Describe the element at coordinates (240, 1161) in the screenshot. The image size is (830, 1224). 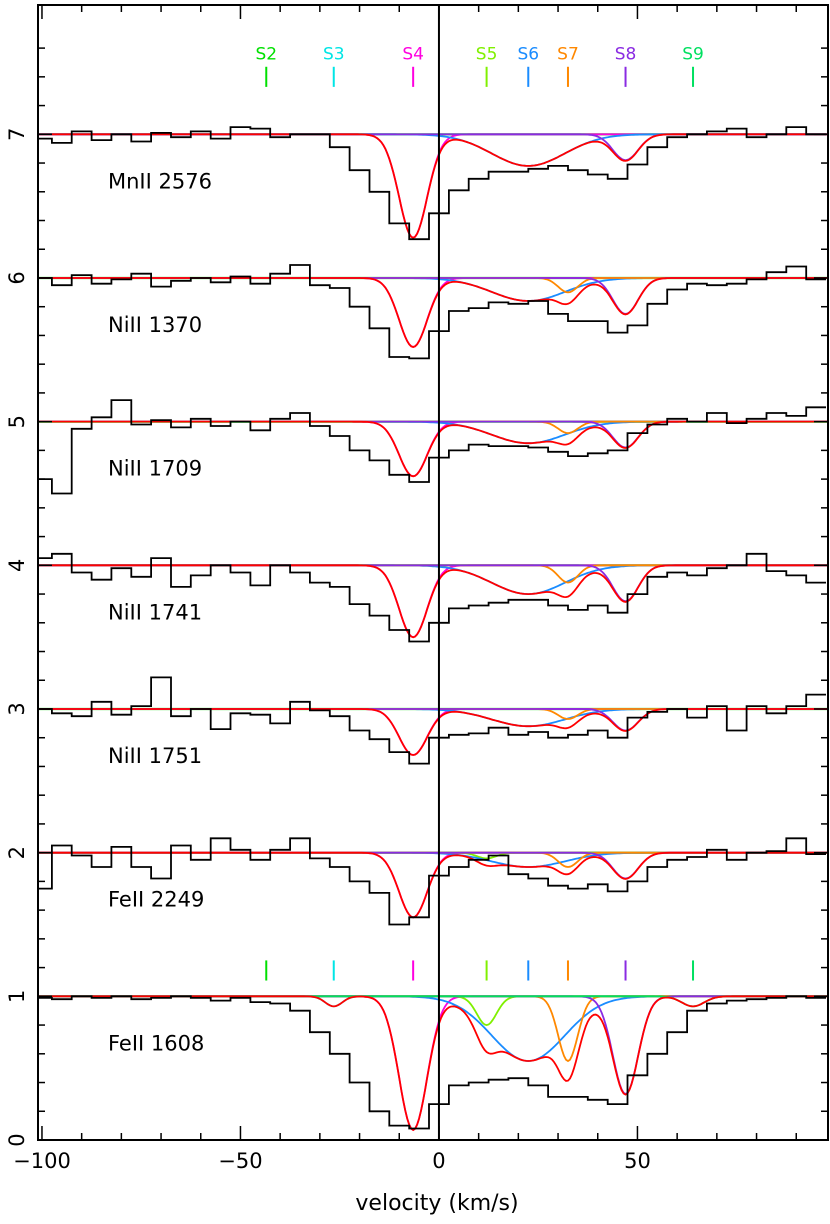
I see `x-tick-label: −50` at that location.